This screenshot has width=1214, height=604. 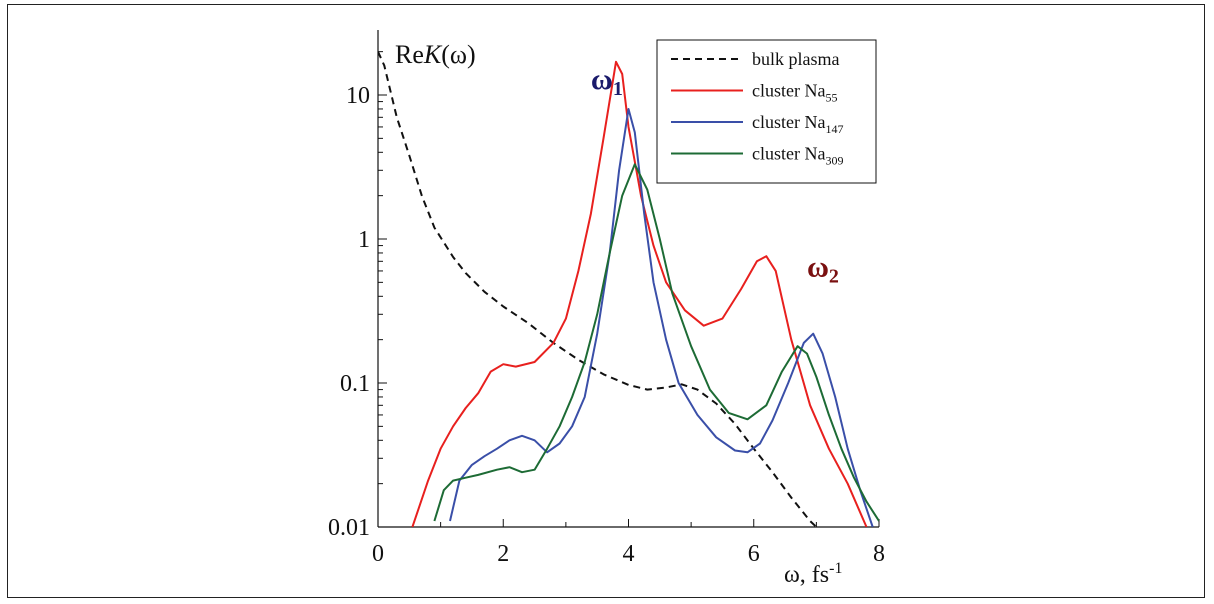 I want to click on x-tick-label: 0, so click(x=378, y=554).